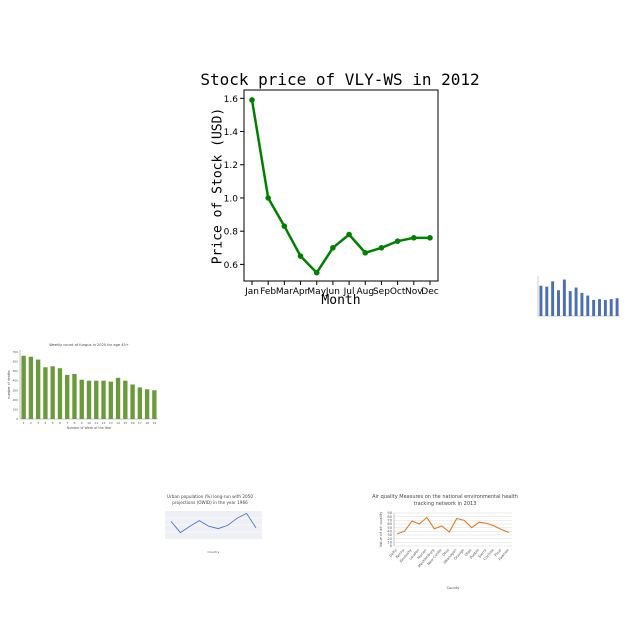 The height and width of the screenshot is (640, 640). What do you see at coordinates (111, 423) in the screenshot?
I see `mini-x-tick-label: 13` at bounding box center [111, 423].